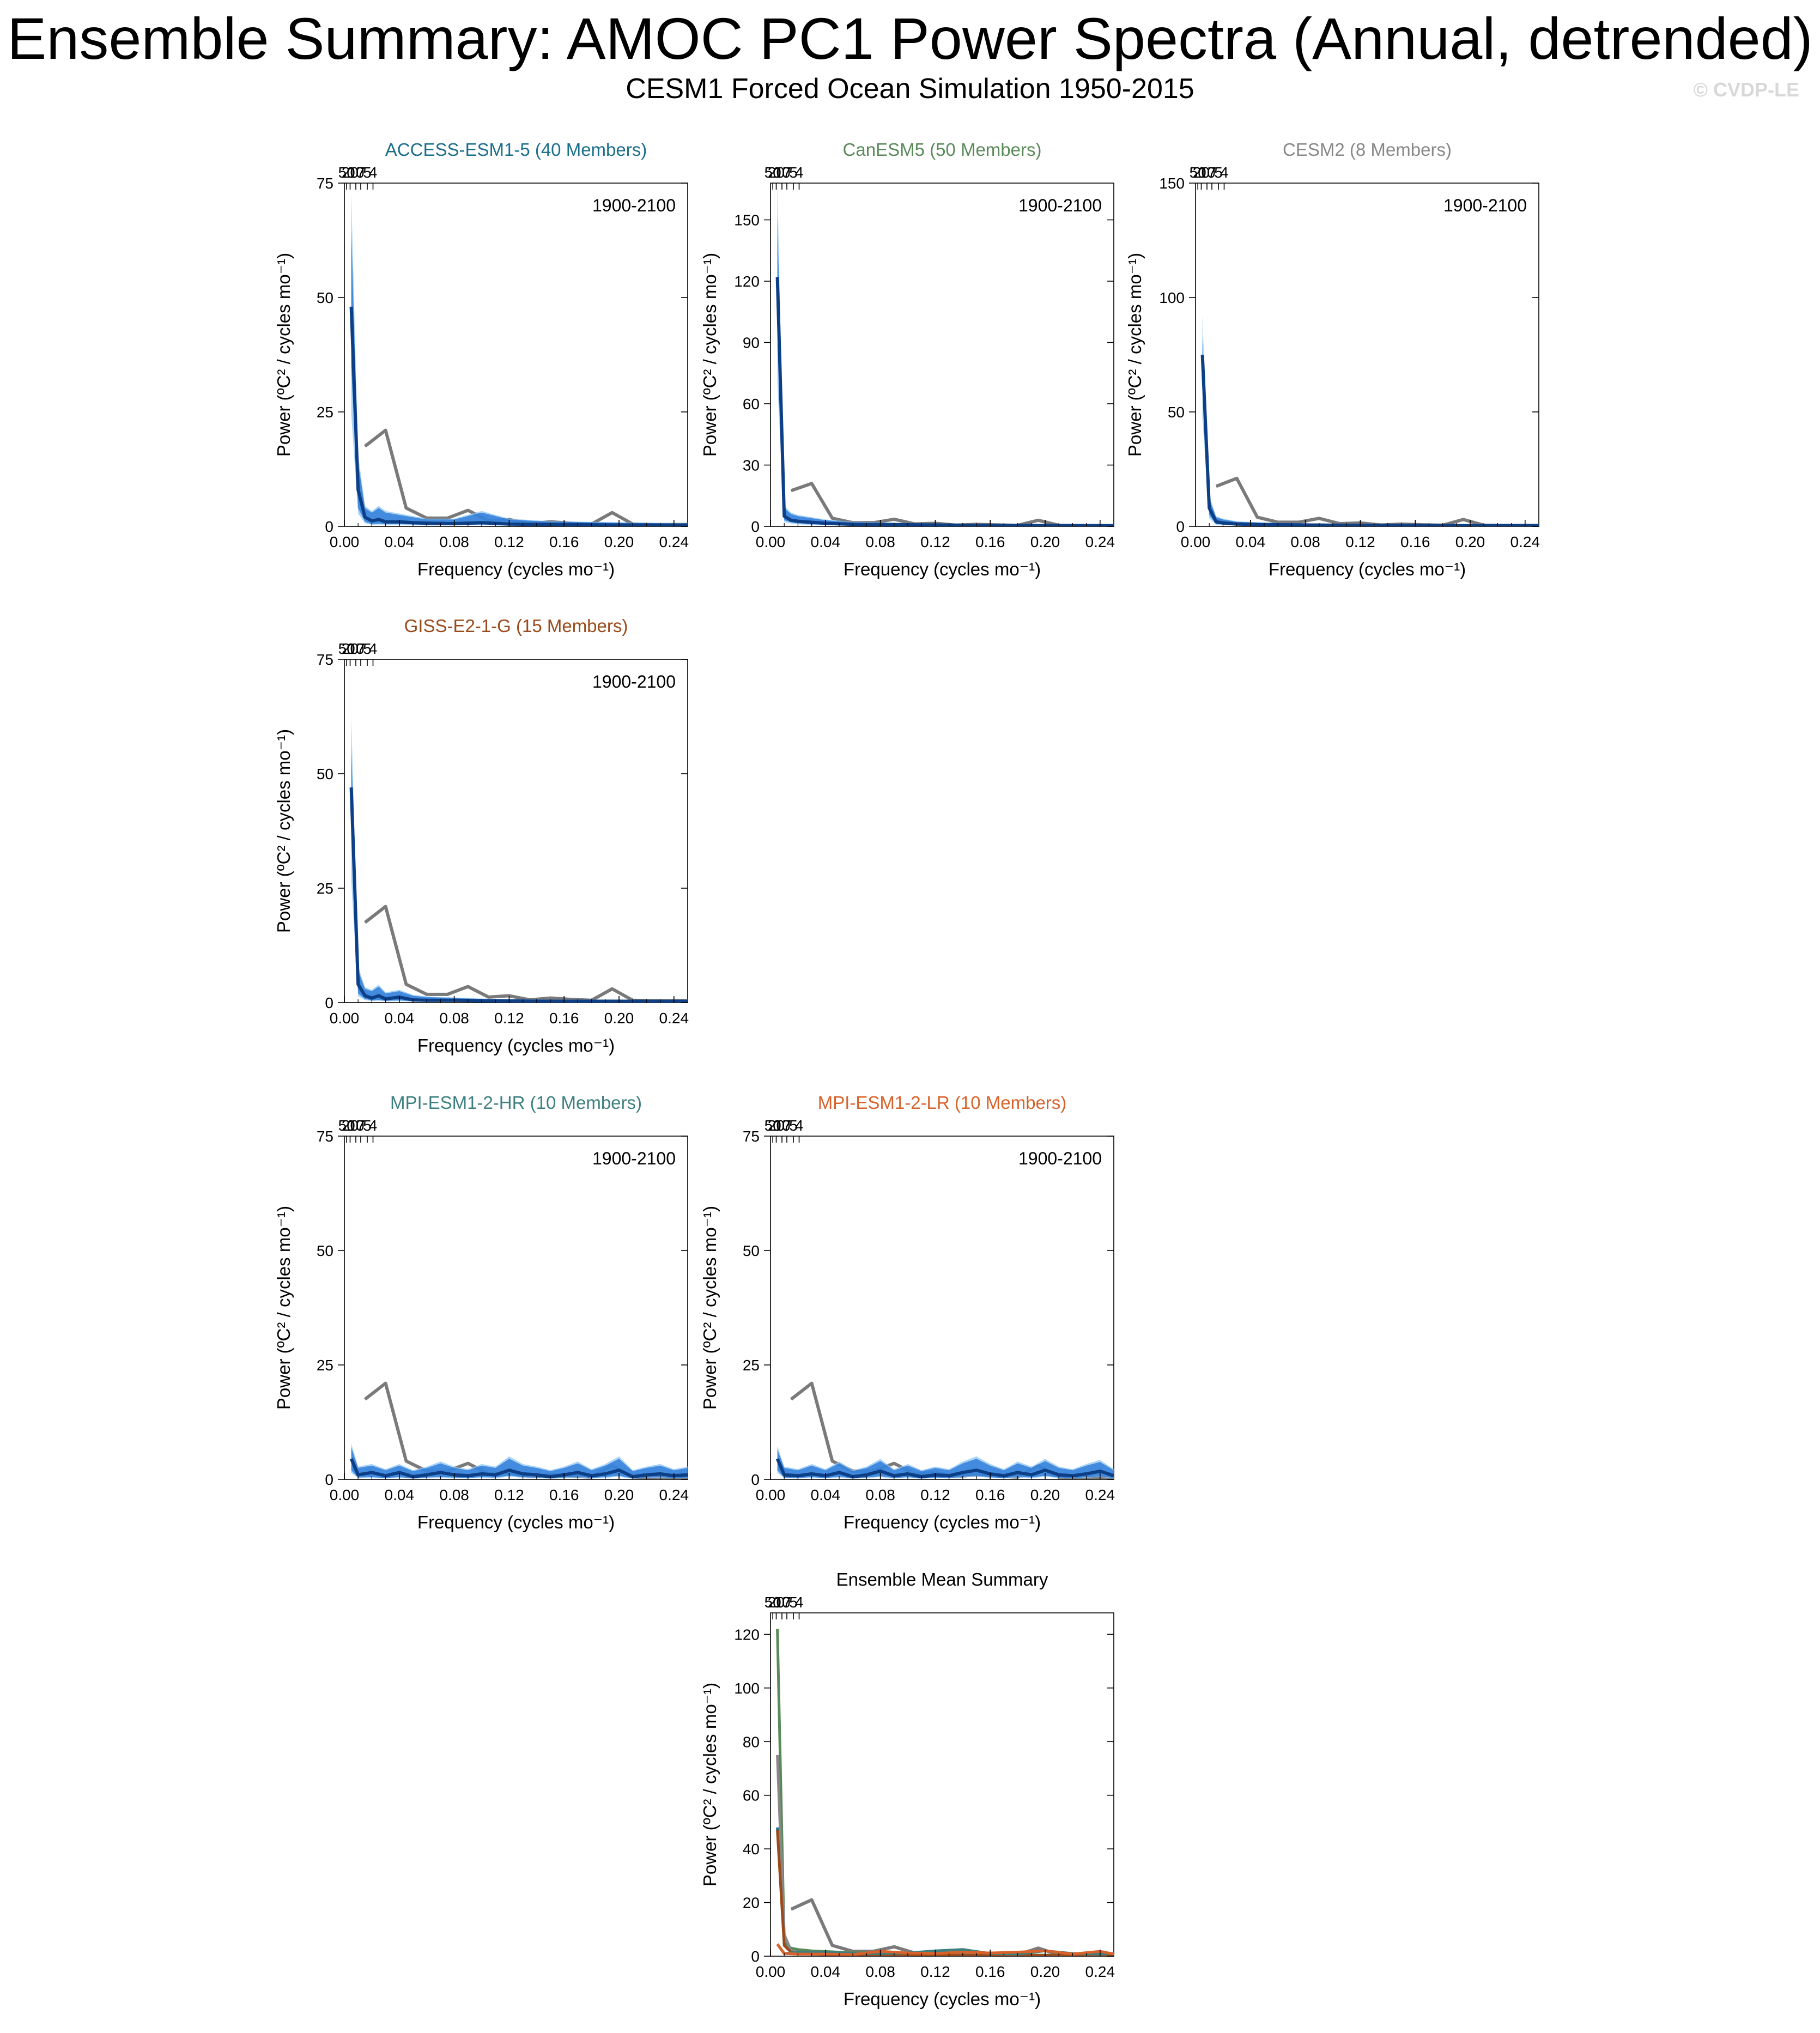 The width and height of the screenshot is (1820, 2033). Describe the element at coordinates (516, 626) in the screenshot. I see `panel-title: GISS-E2-1-G (15 Members)` at that location.